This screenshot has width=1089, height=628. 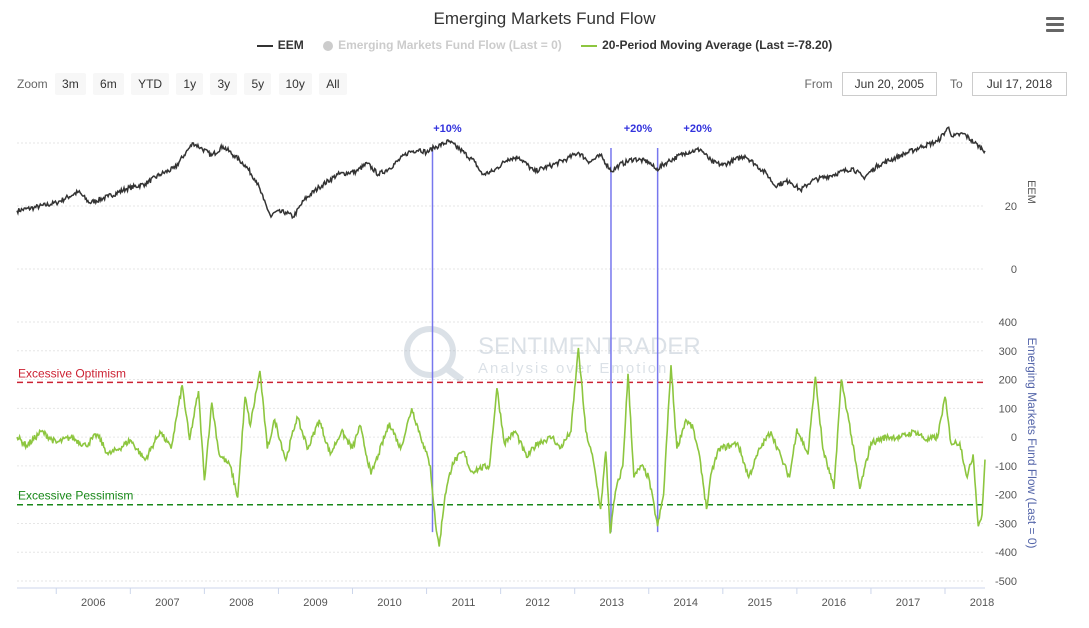 What do you see at coordinates (72, 373) in the screenshot?
I see `reference-line-label: Excessive Optimism` at bounding box center [72, 373].